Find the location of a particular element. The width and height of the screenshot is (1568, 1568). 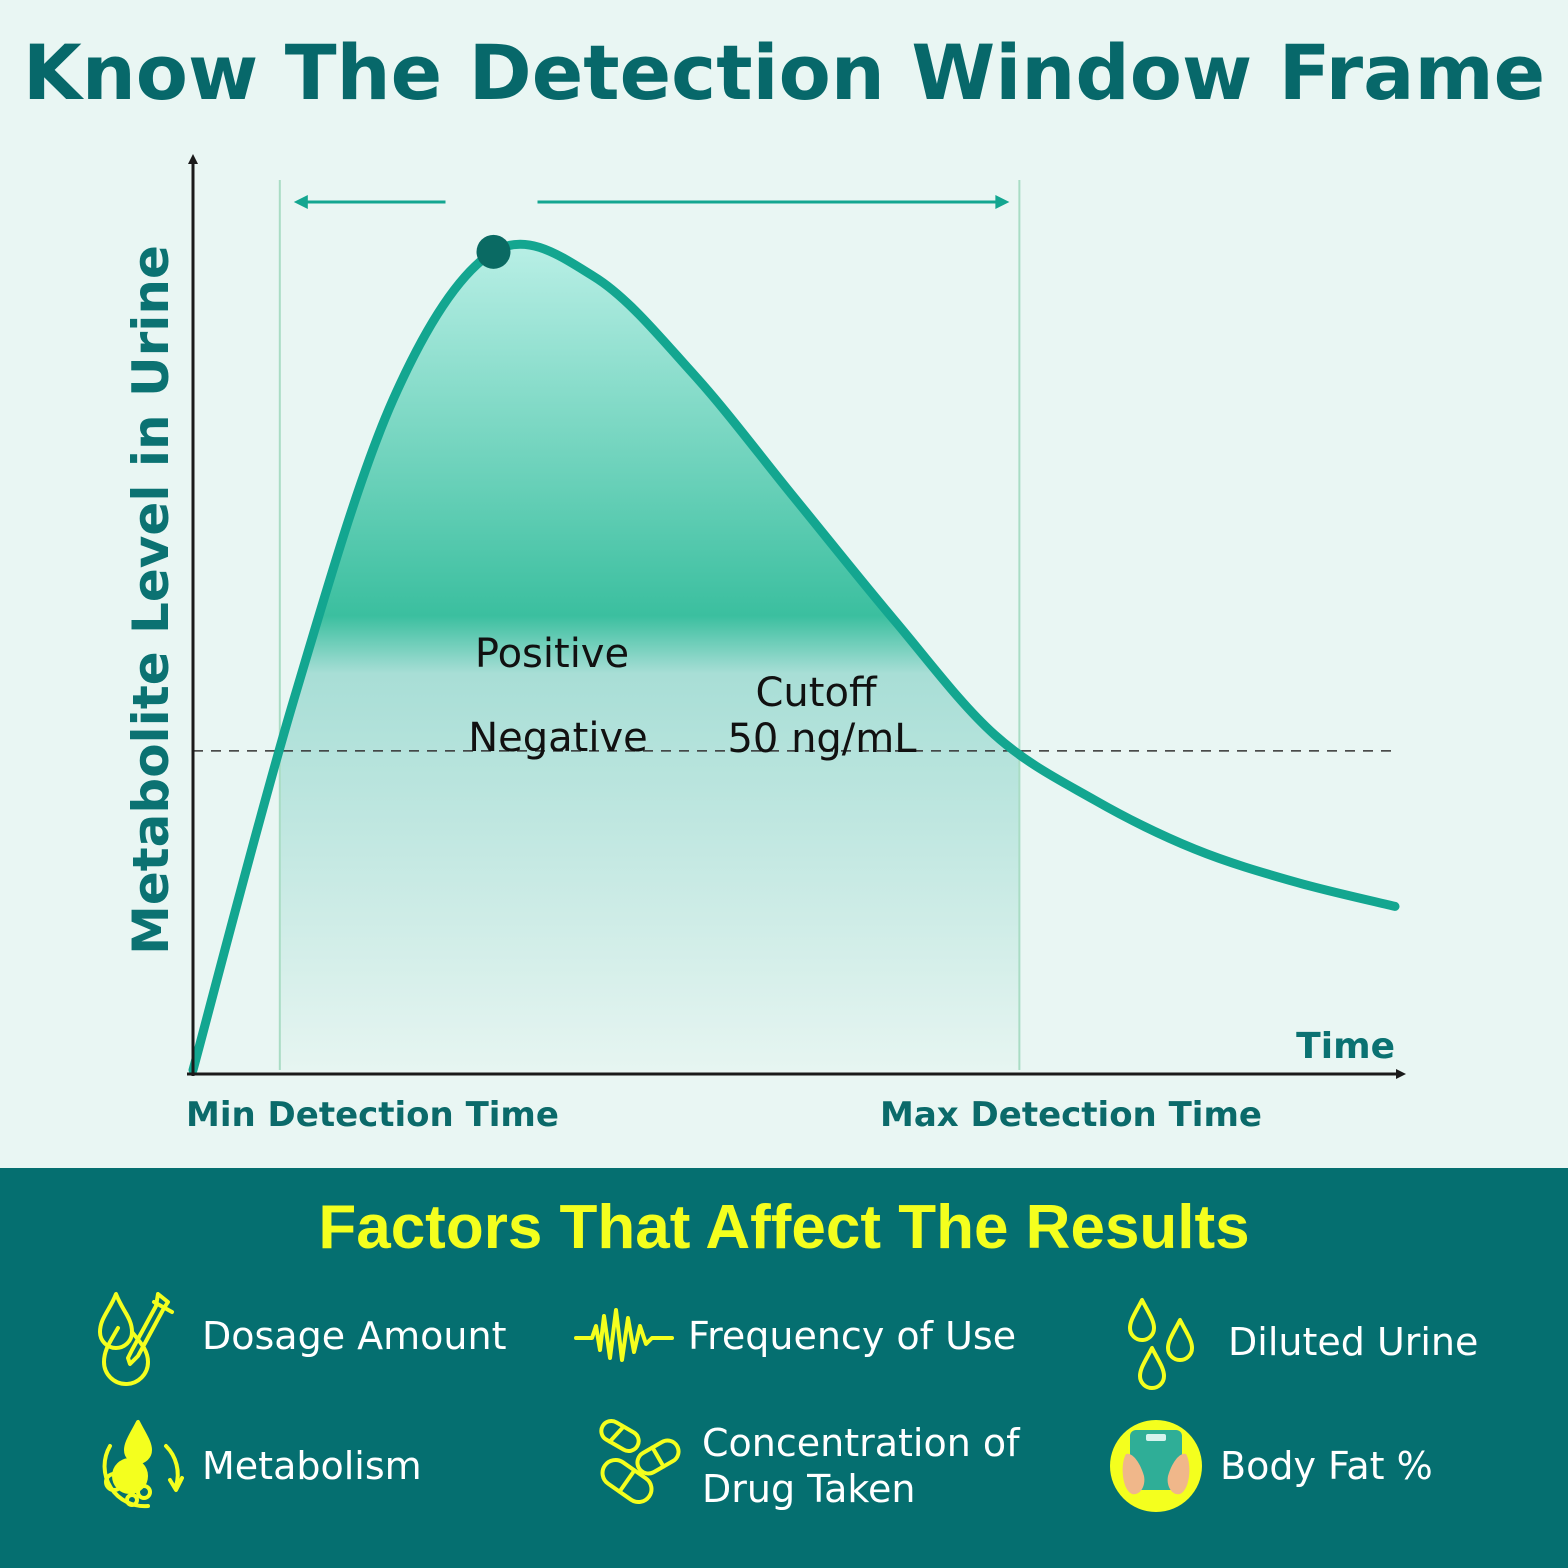

page-title: Know The Detection Window Frame is located at coordinates (784, 72).